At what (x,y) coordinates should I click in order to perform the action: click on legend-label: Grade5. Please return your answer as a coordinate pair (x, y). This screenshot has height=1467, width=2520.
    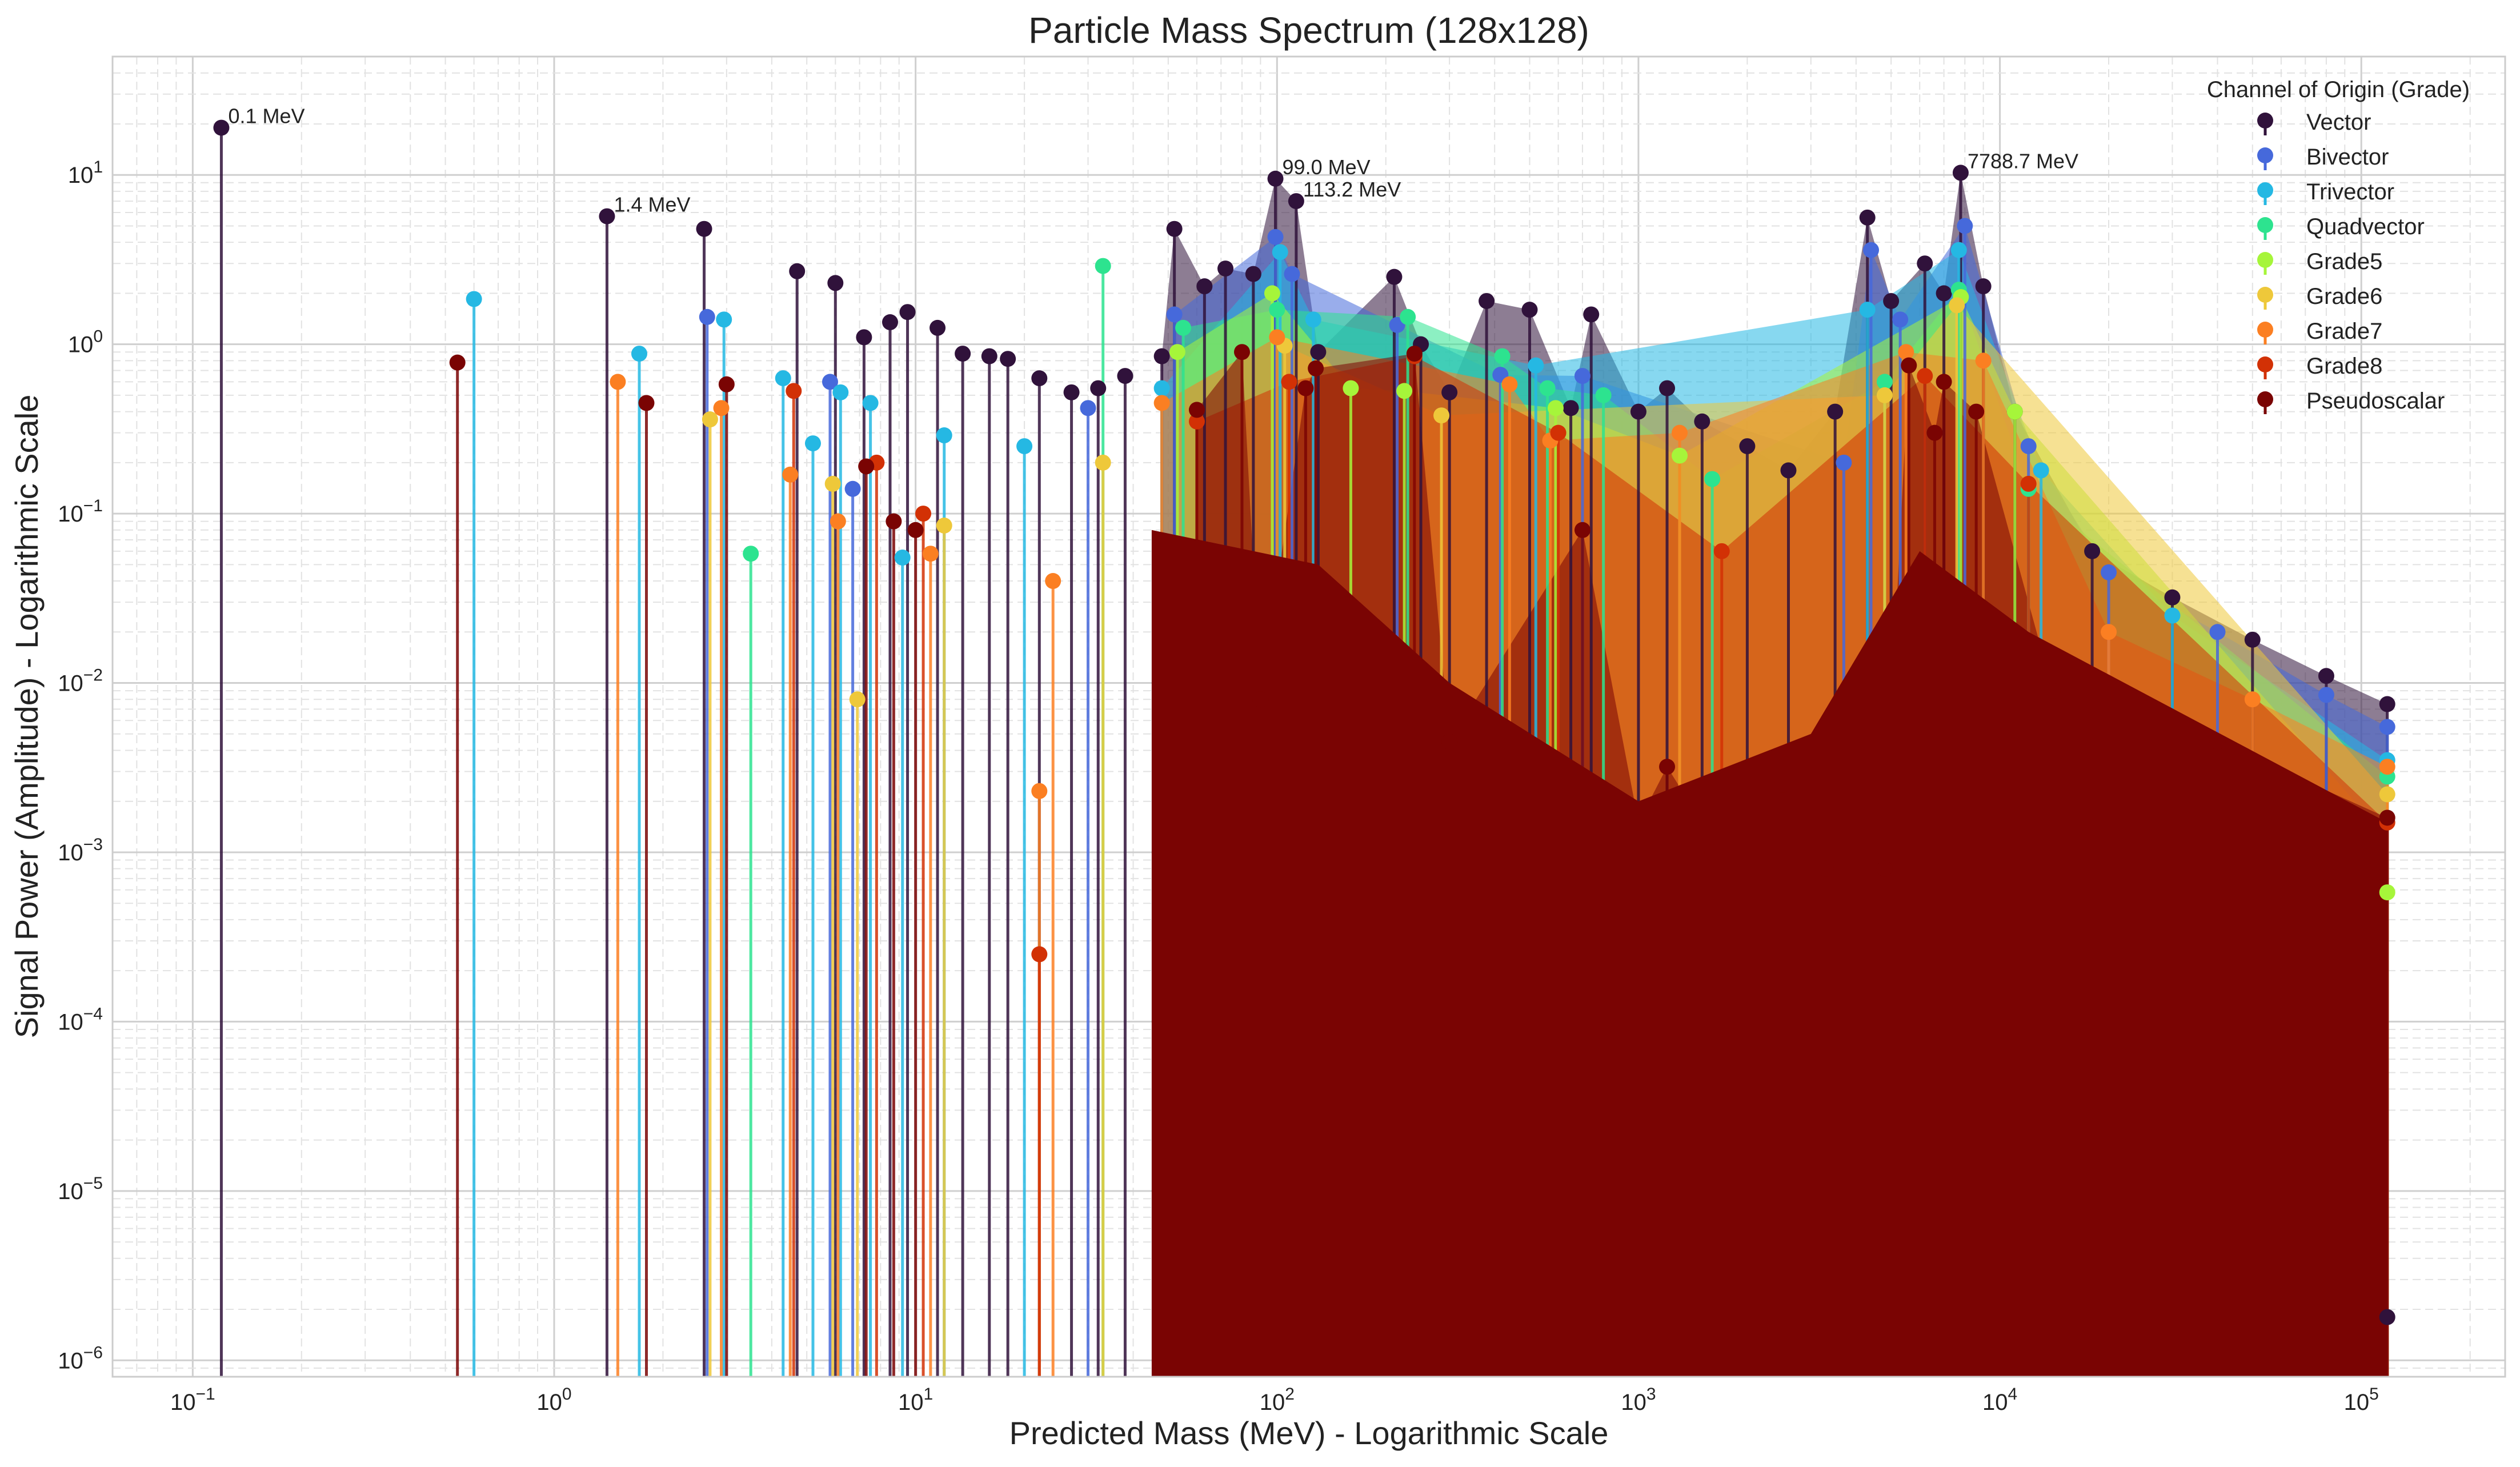
    Looking at the image, I should click on (2344, 261).